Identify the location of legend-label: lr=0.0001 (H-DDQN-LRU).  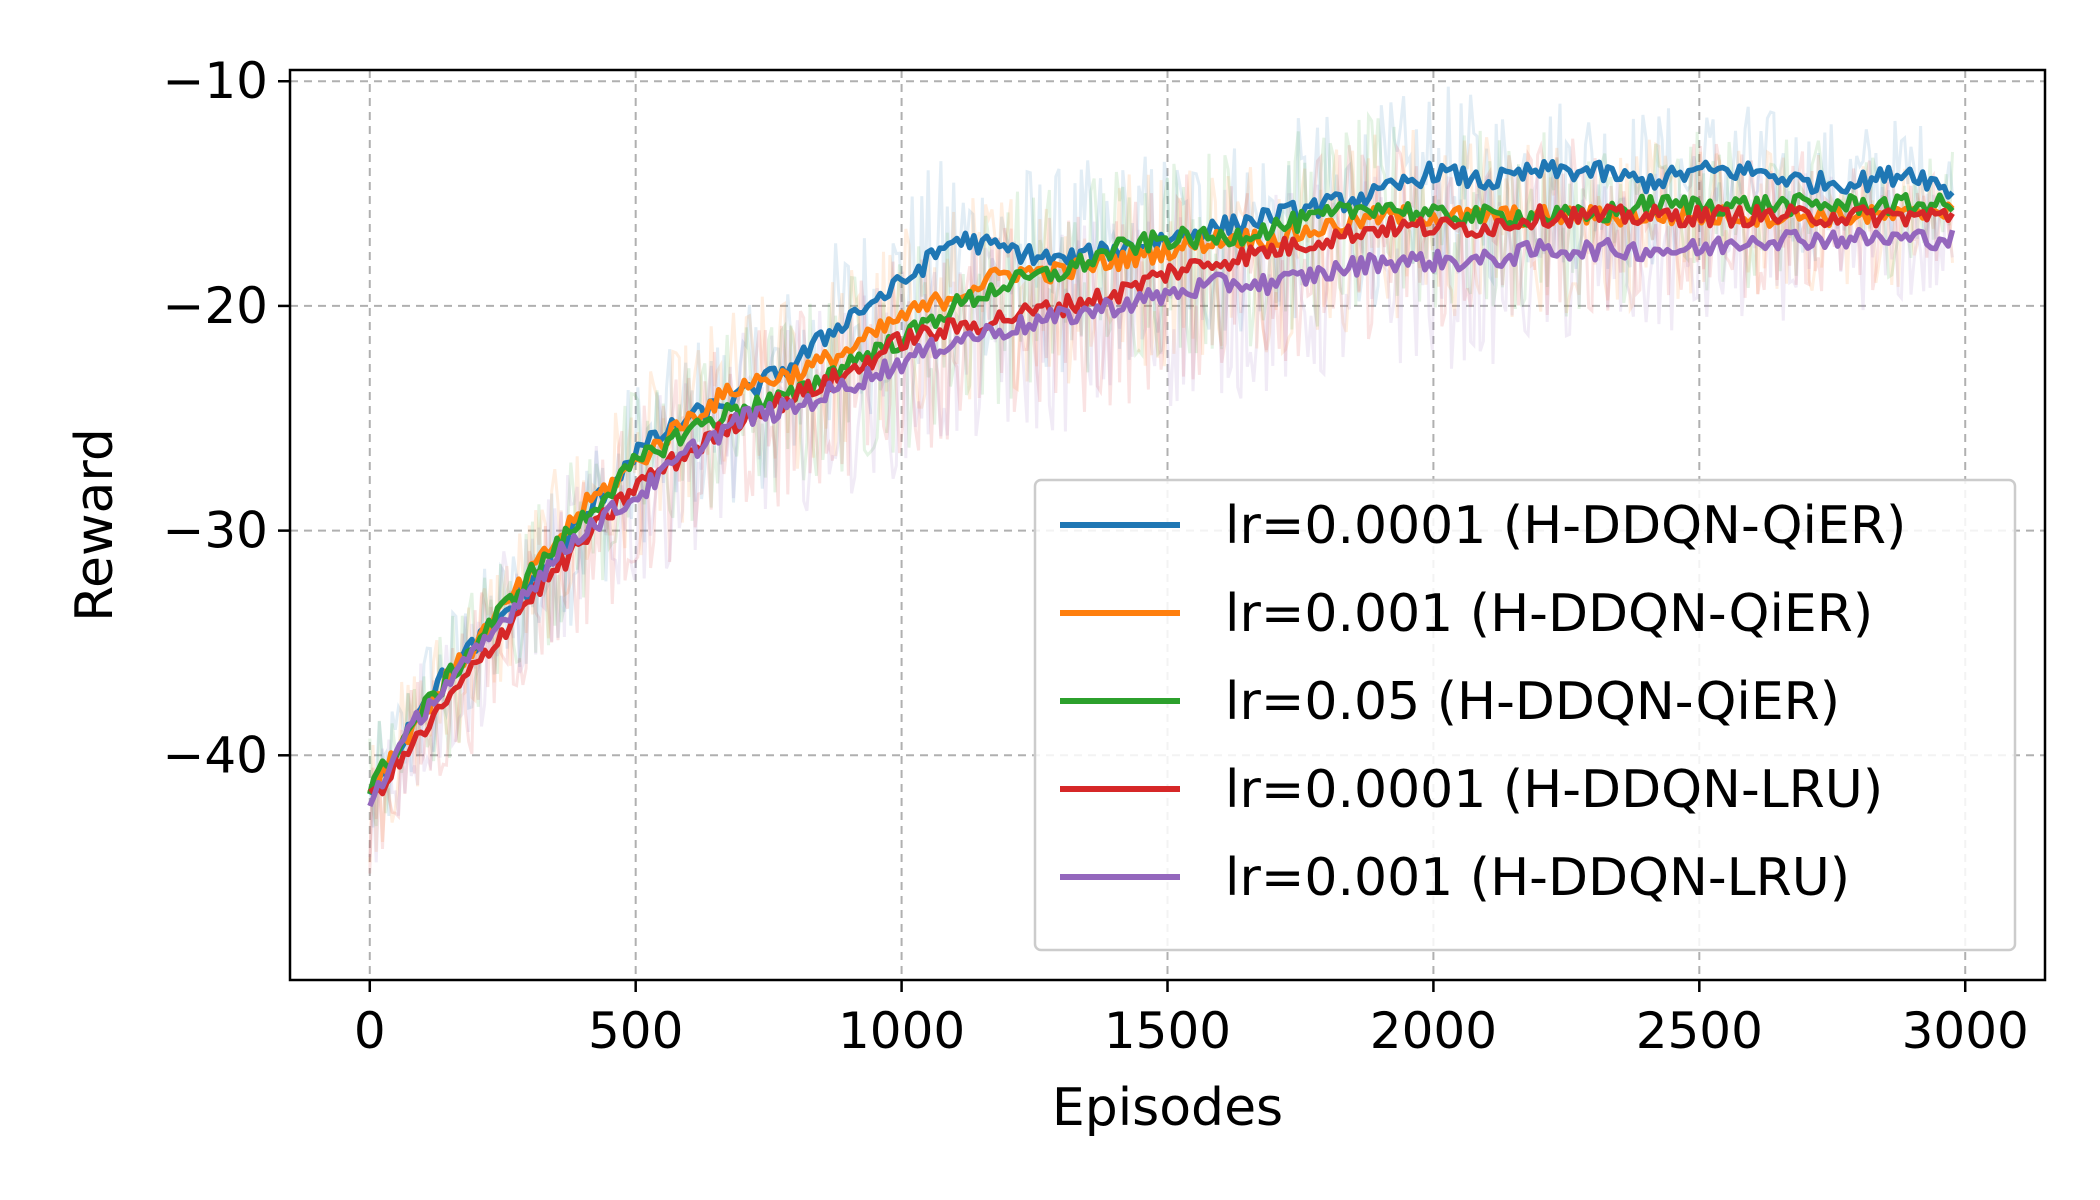
(1554, 790).